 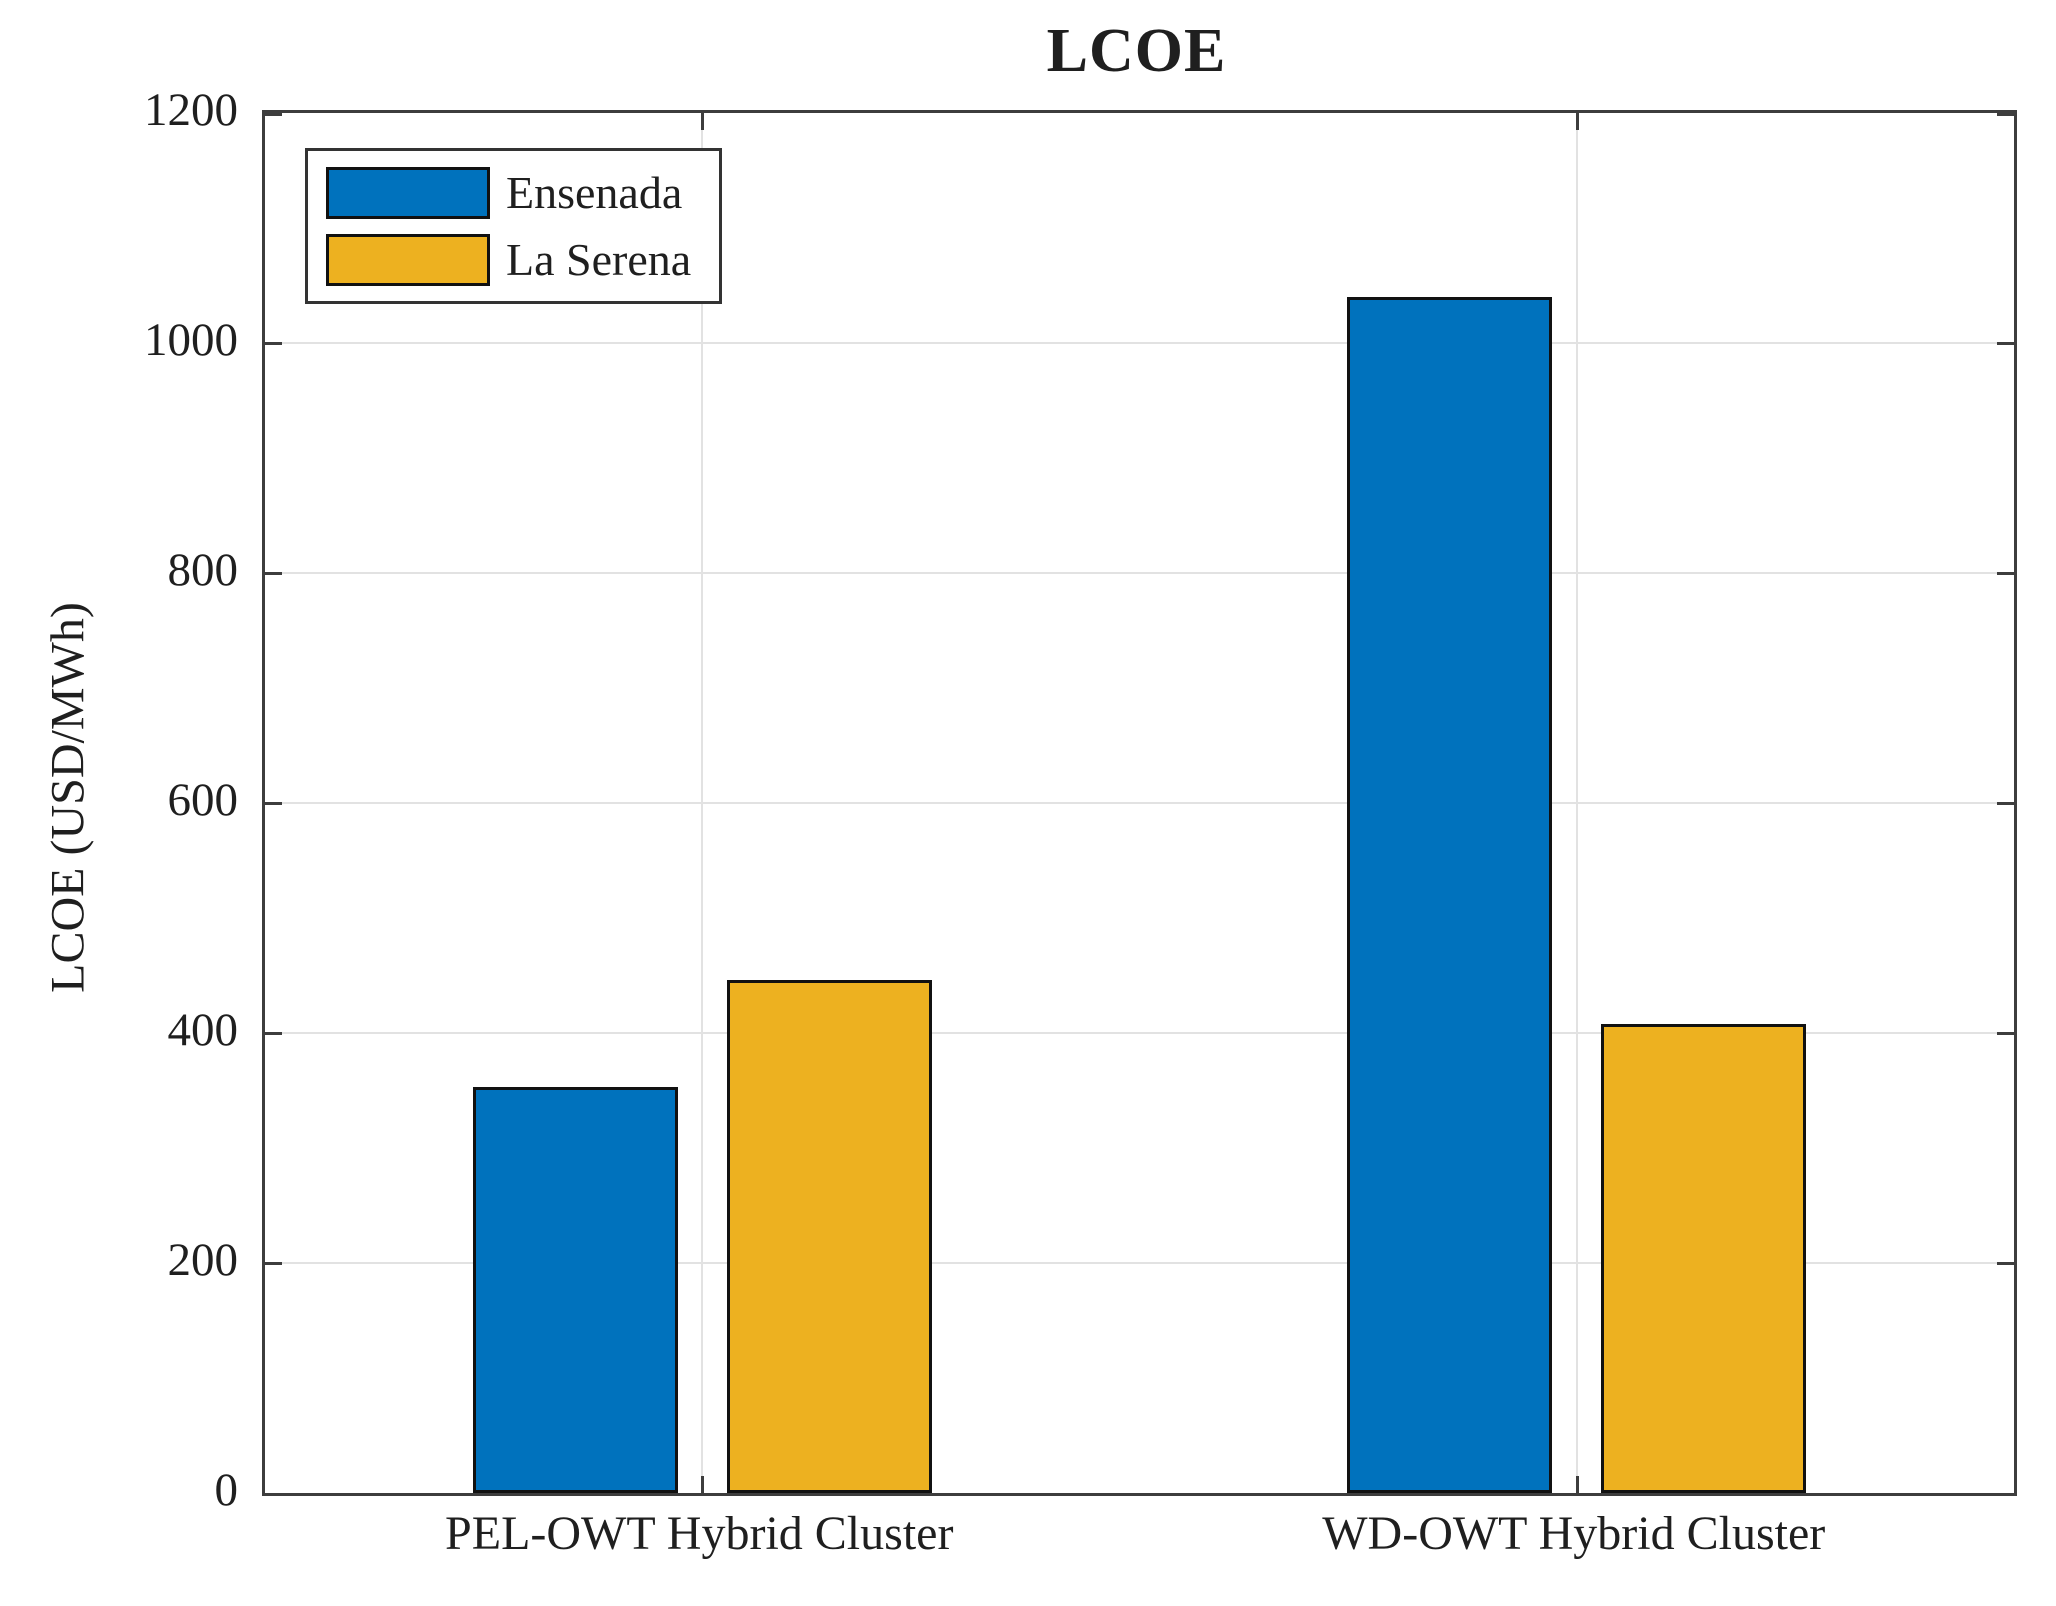 I want to click on y-tick-label-600: 600, so click(x=203, y=800).